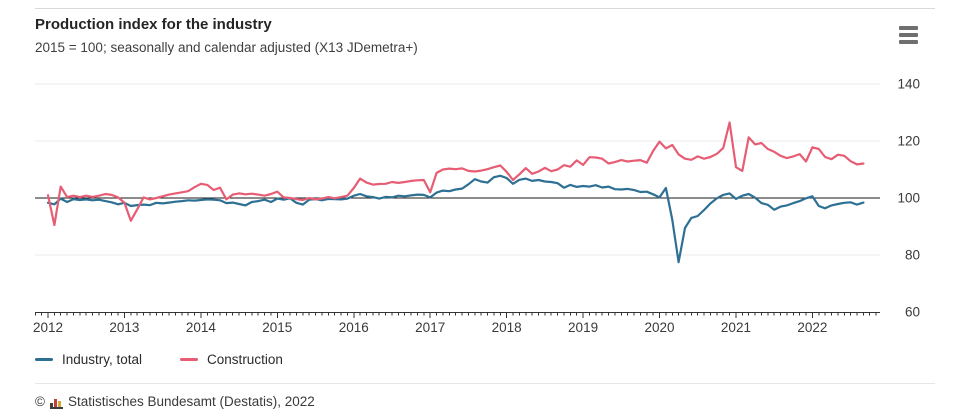  I want to click on chart-title: Production index for the industry, so click(153, 24).